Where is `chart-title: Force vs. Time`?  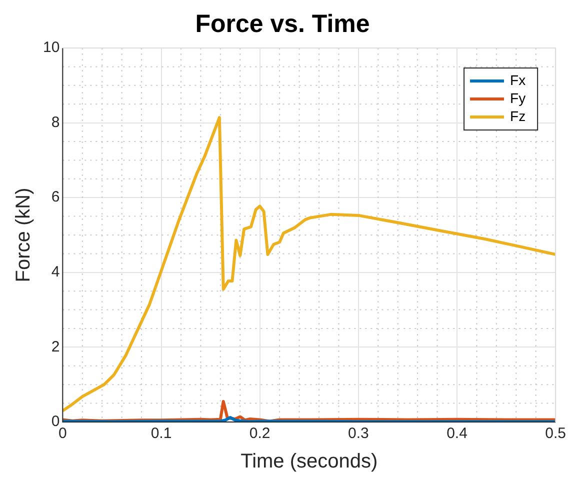 chart-title: Force vs. Time is located at coordinates (282, 24).